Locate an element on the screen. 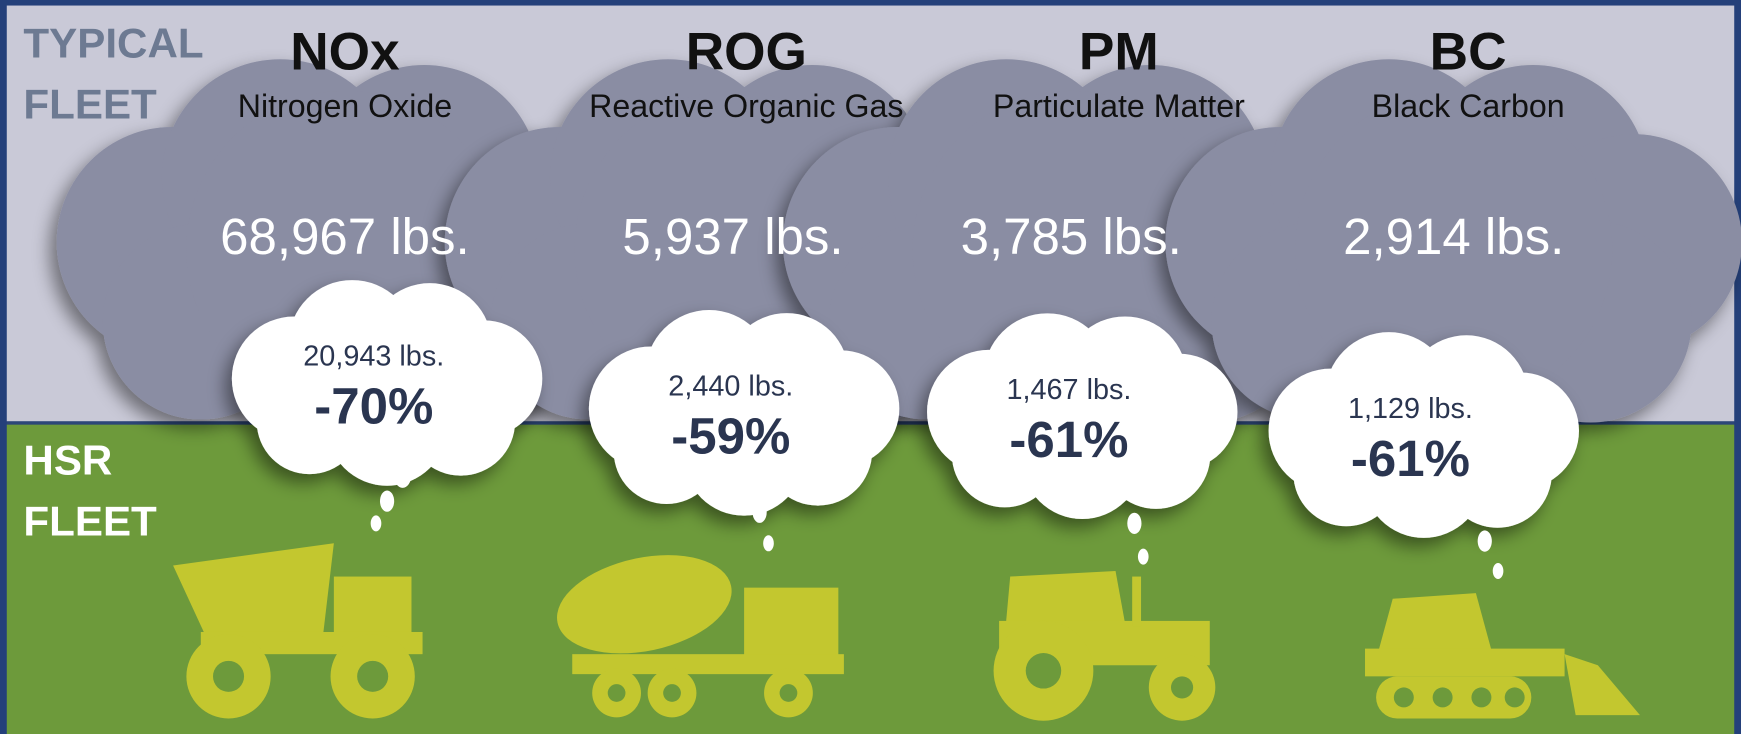 This screenshot has height=734, width=1741. typical-value: 68,967 lbs. is located at coordinates (345, 236).